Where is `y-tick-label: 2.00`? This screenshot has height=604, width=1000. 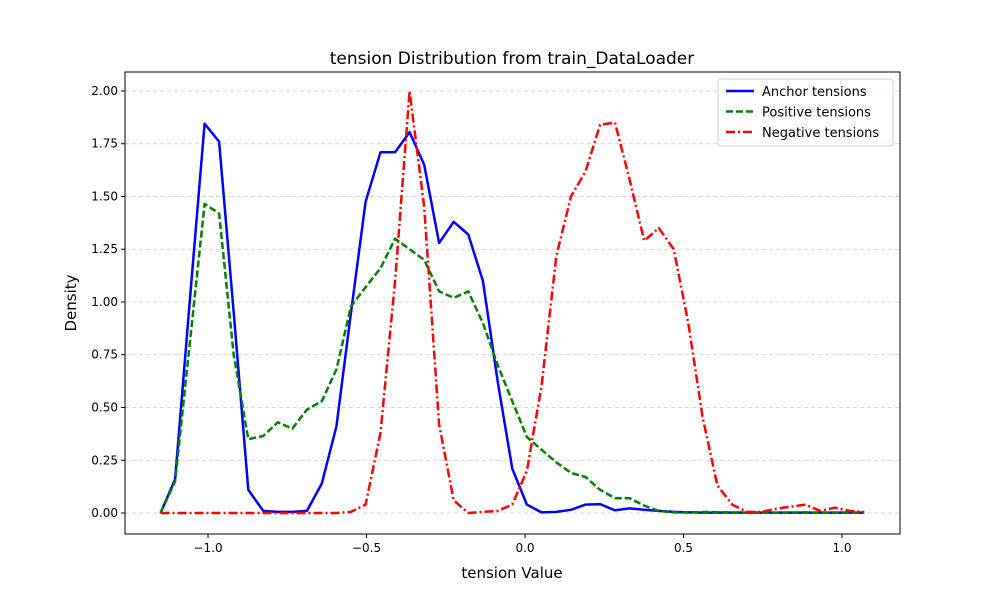 y-tick-label: 2.00 is located at coordinates (104, 91).